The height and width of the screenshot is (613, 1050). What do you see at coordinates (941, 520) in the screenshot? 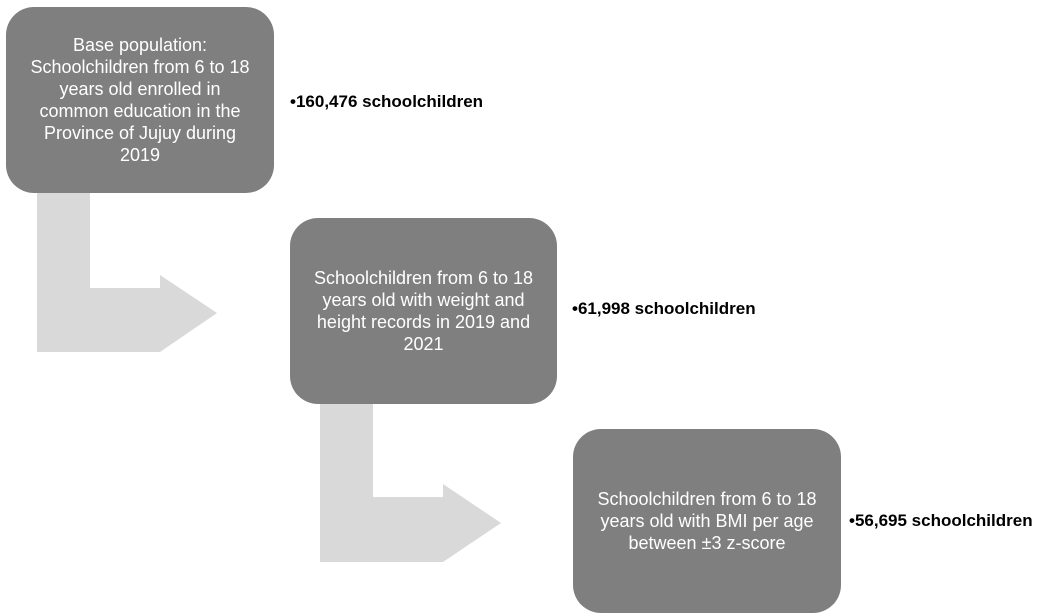
I see `flow-step-3-count: •56,695 schoolchildren` at bounding box center [941, 520].